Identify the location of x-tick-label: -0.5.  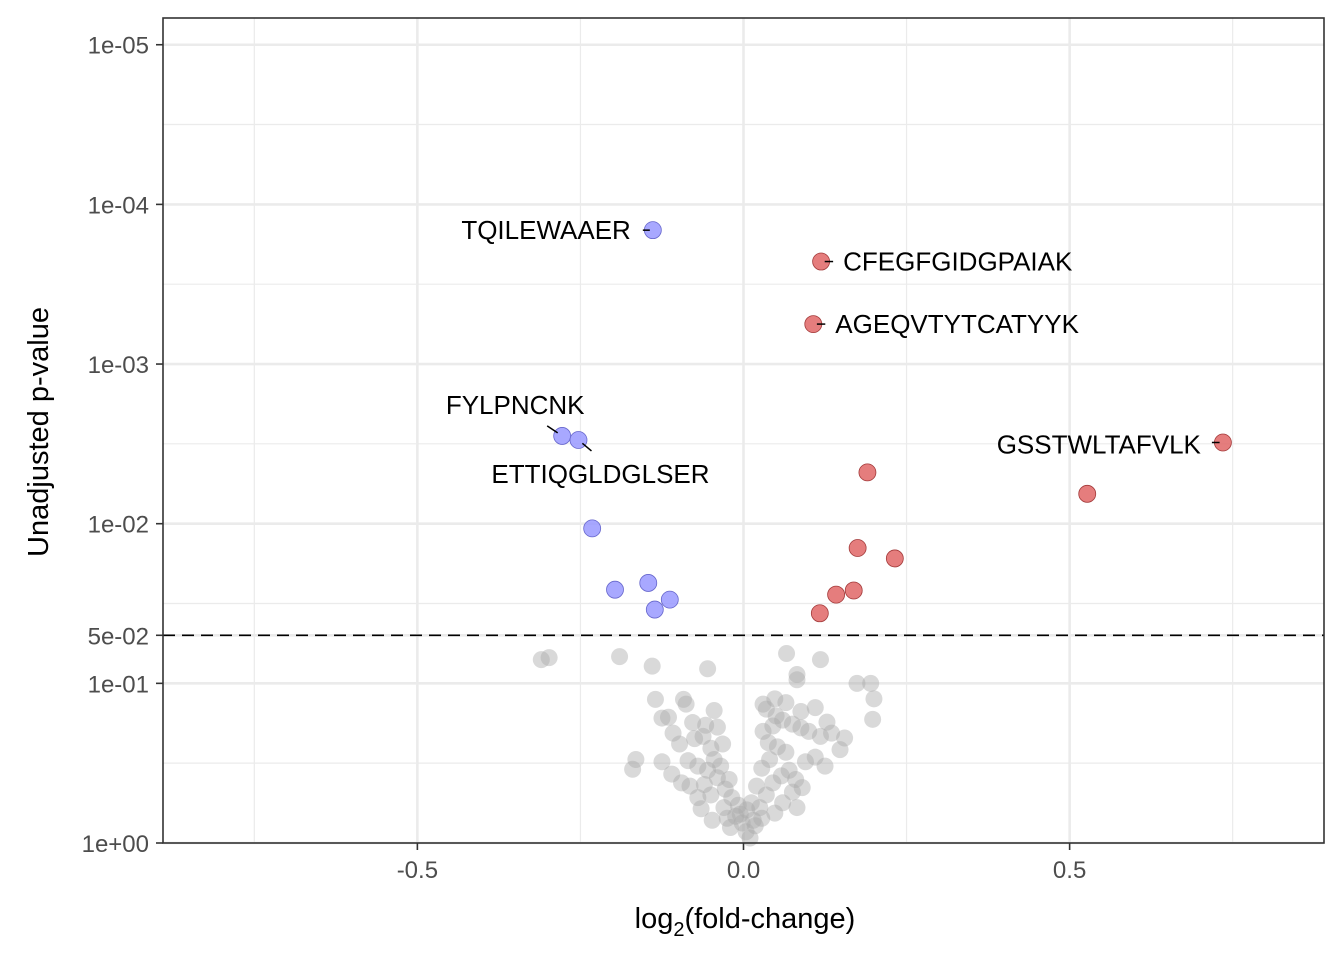
(417, 870).